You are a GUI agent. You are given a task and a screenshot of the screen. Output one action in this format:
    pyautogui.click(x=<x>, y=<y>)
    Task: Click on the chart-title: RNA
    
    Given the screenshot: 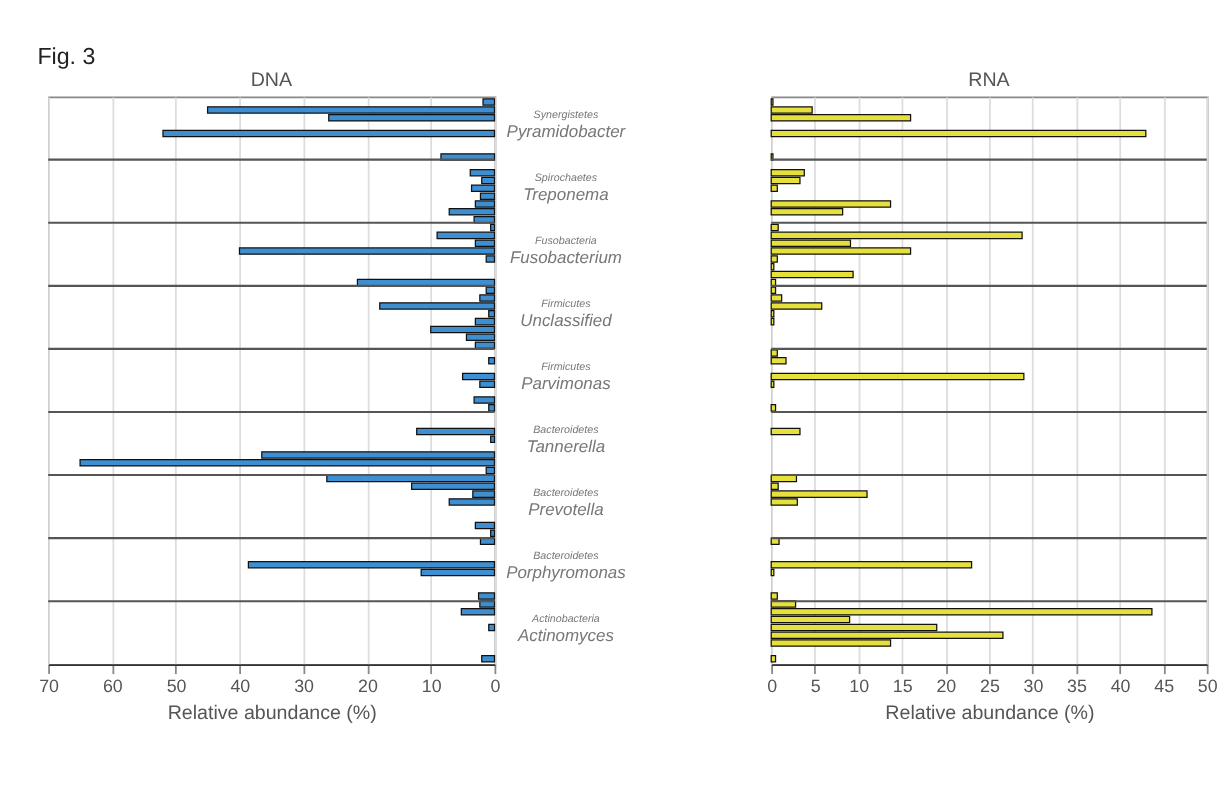 What is the action you would take?
    pyautogui.click(x=989, y=80)
    